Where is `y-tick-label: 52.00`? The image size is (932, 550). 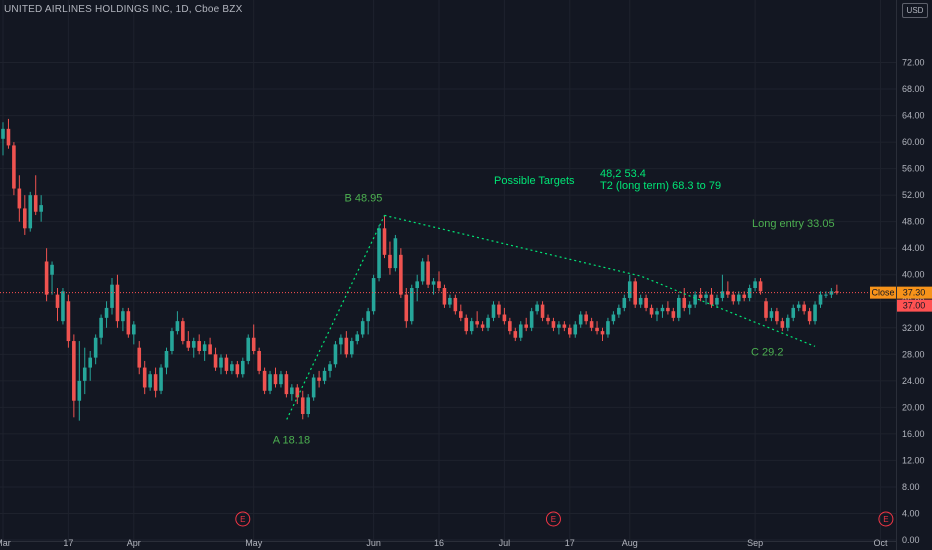
y-tick-label: 52.00 is located at coordinates (913, 195).